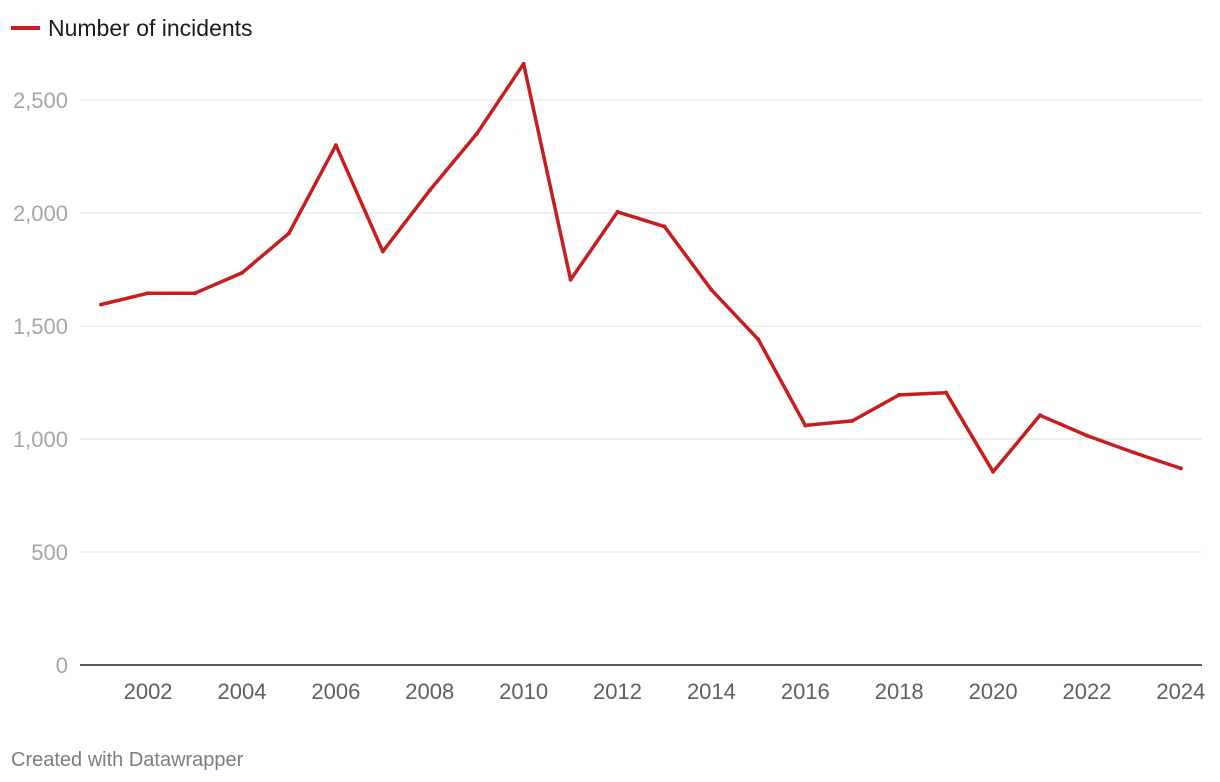 The height and width of the screenshot is (782, 1220). Describe the element at coordinates (523, 691) in the screenshot. I see `x-tick-label: 2010` at that location.